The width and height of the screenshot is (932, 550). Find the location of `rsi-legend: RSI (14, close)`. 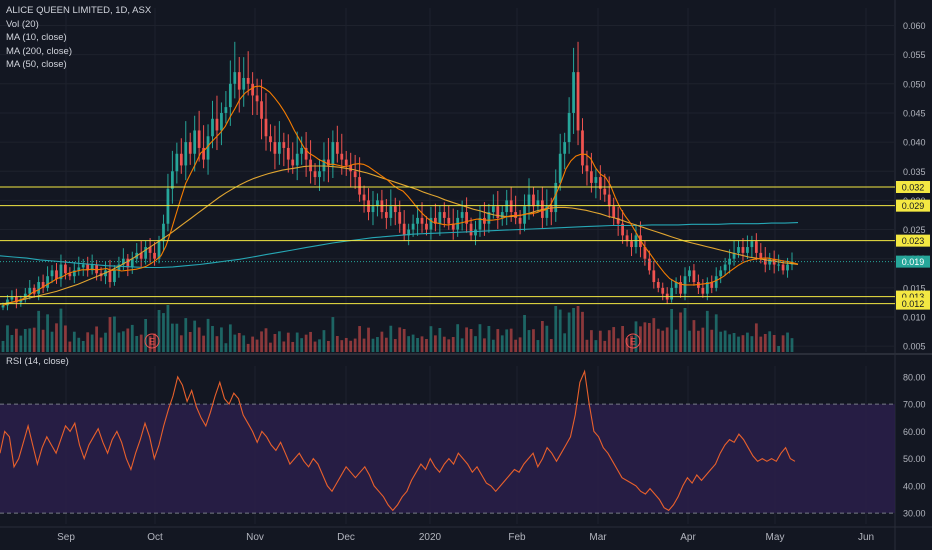

rsi-legend: RSI (14, close) is located at coordinates (37, 361).